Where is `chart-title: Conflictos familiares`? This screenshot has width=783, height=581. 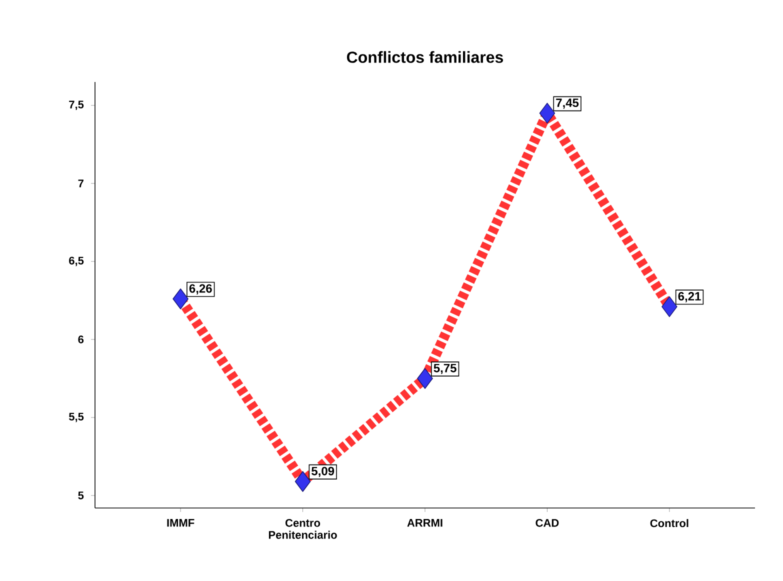
chart-title: Conflictos familiares is located at coordinates (425, 57).